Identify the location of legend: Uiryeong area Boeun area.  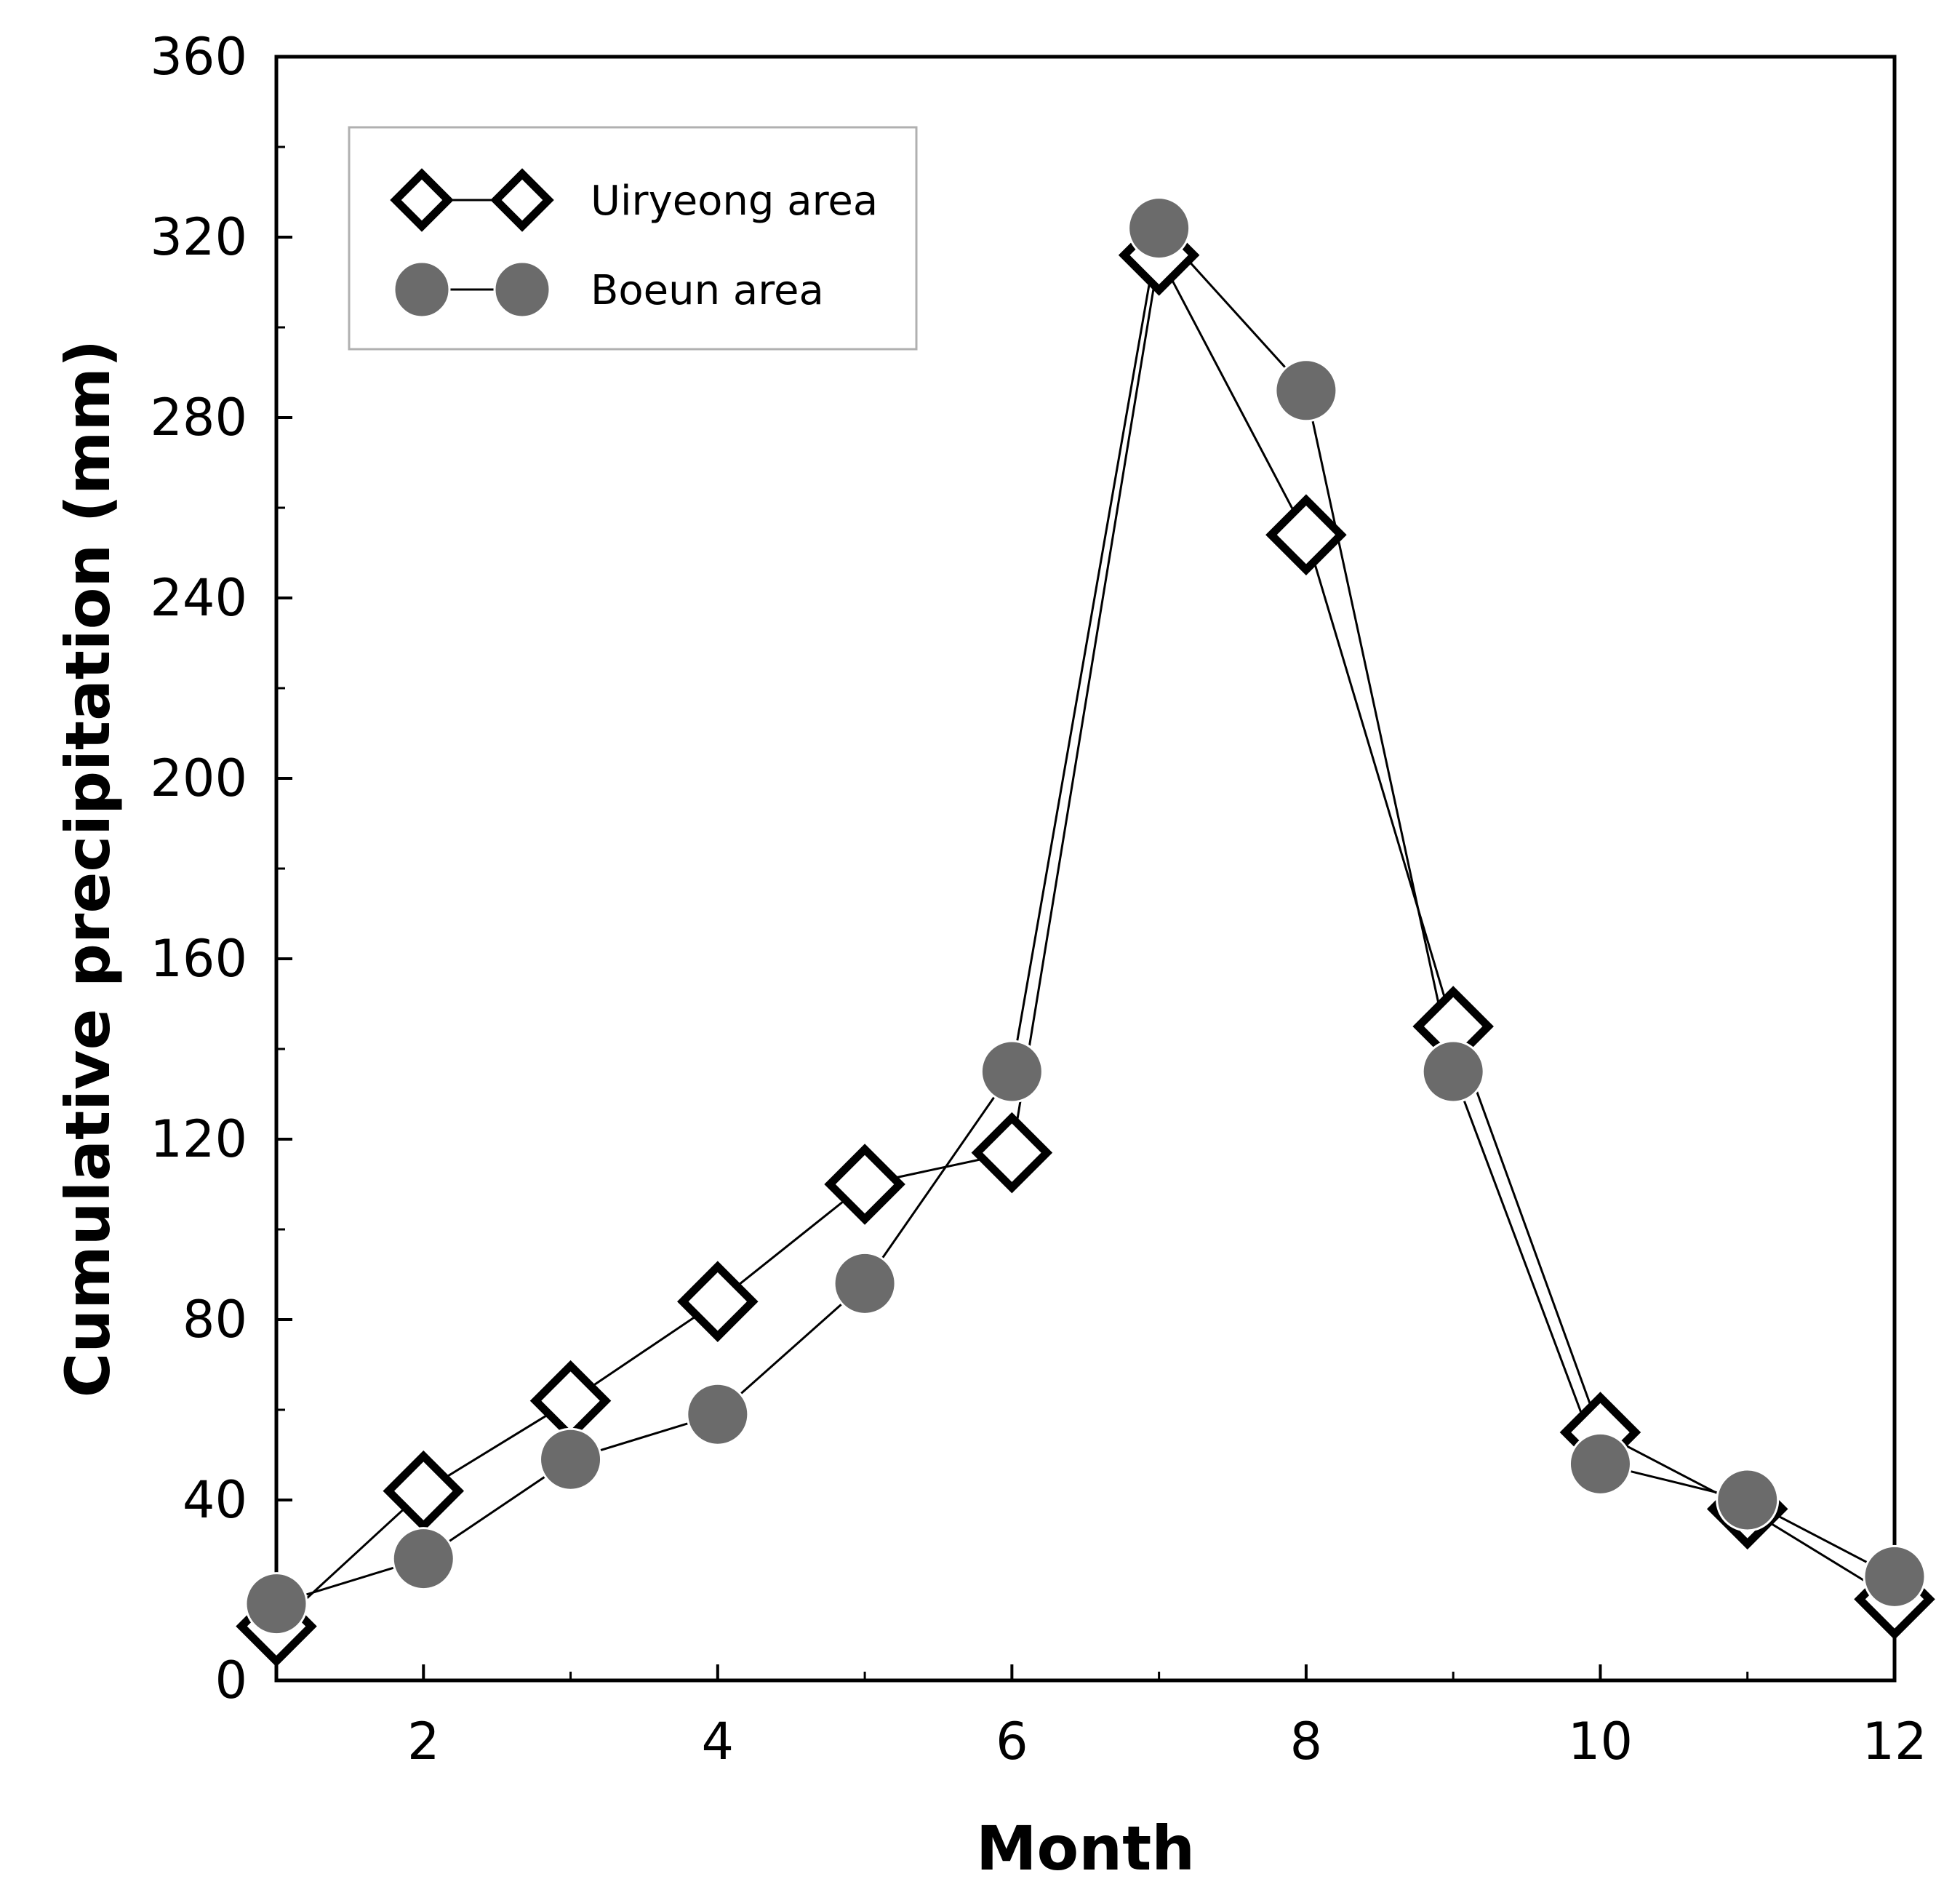
(633, 238).